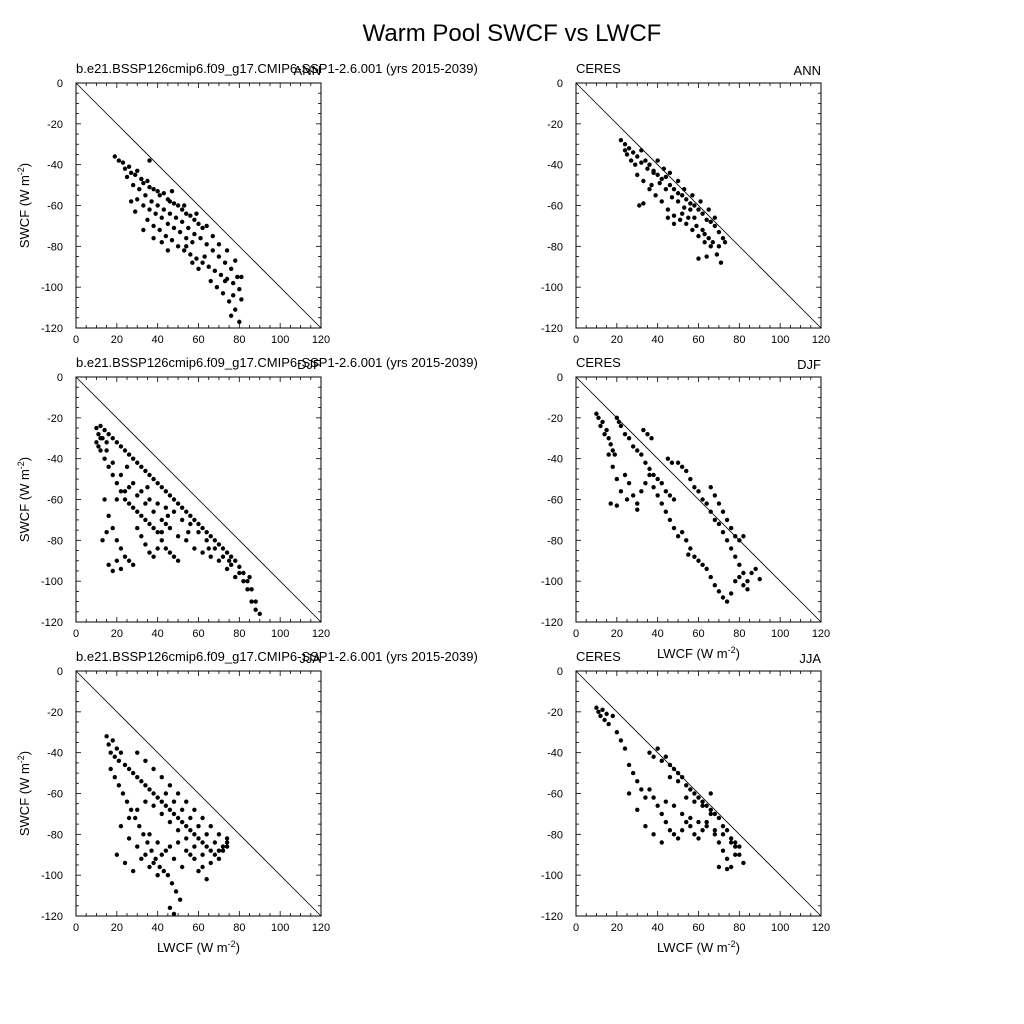 The image size is (1024, 1024). I want to click on scatter-series, so click(178, 520).